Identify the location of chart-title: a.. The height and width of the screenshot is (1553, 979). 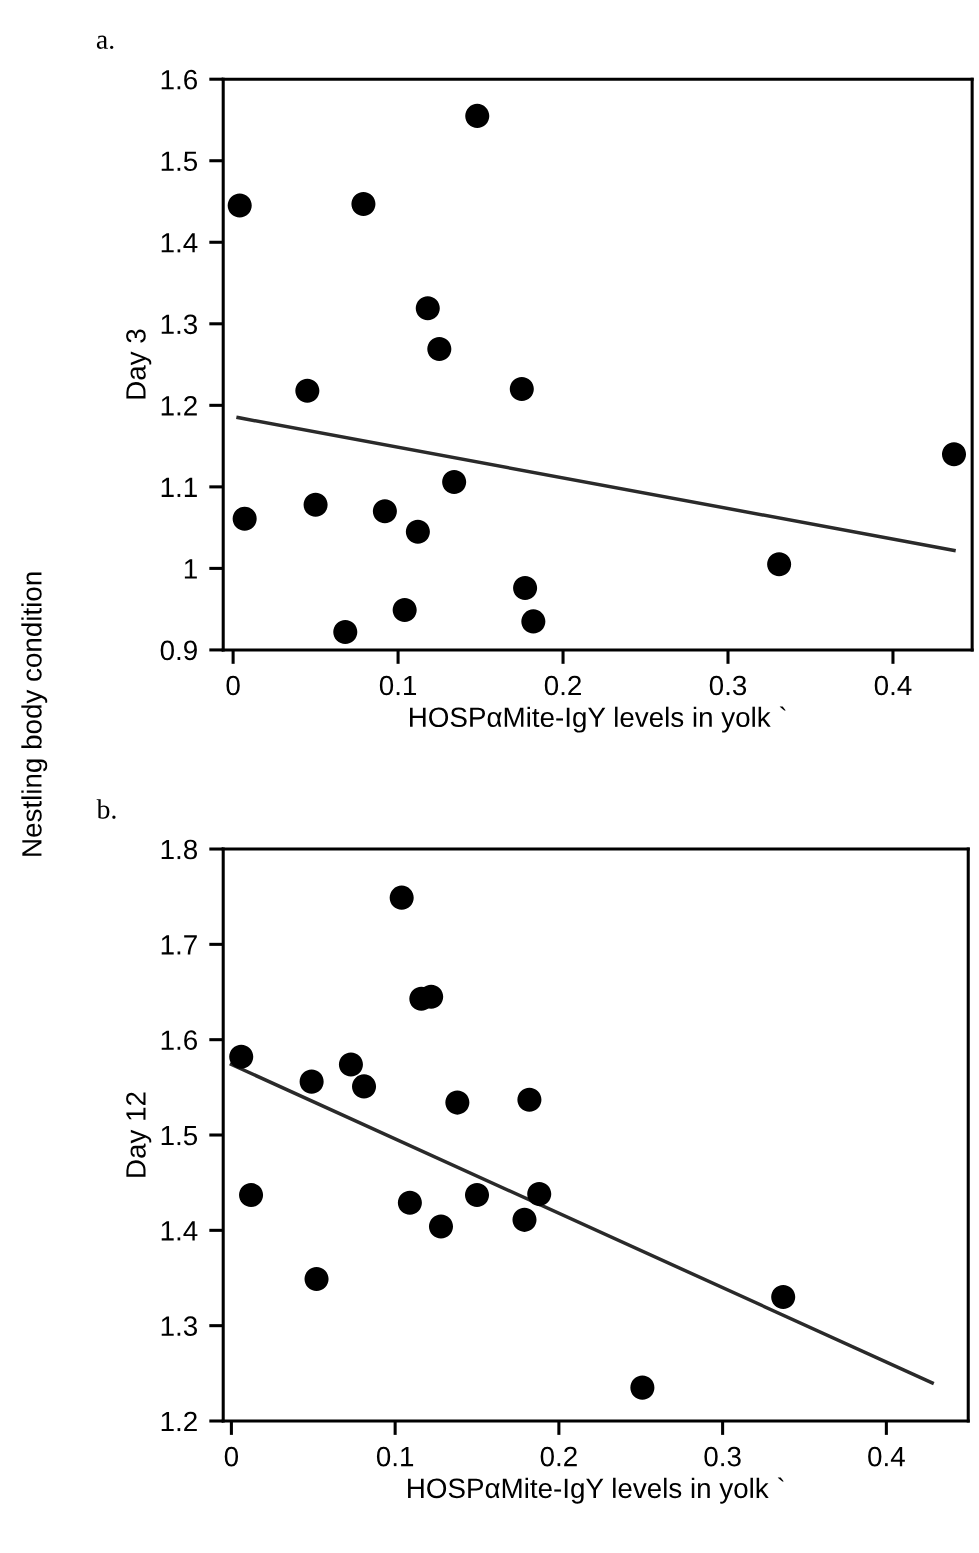
(105, 42).